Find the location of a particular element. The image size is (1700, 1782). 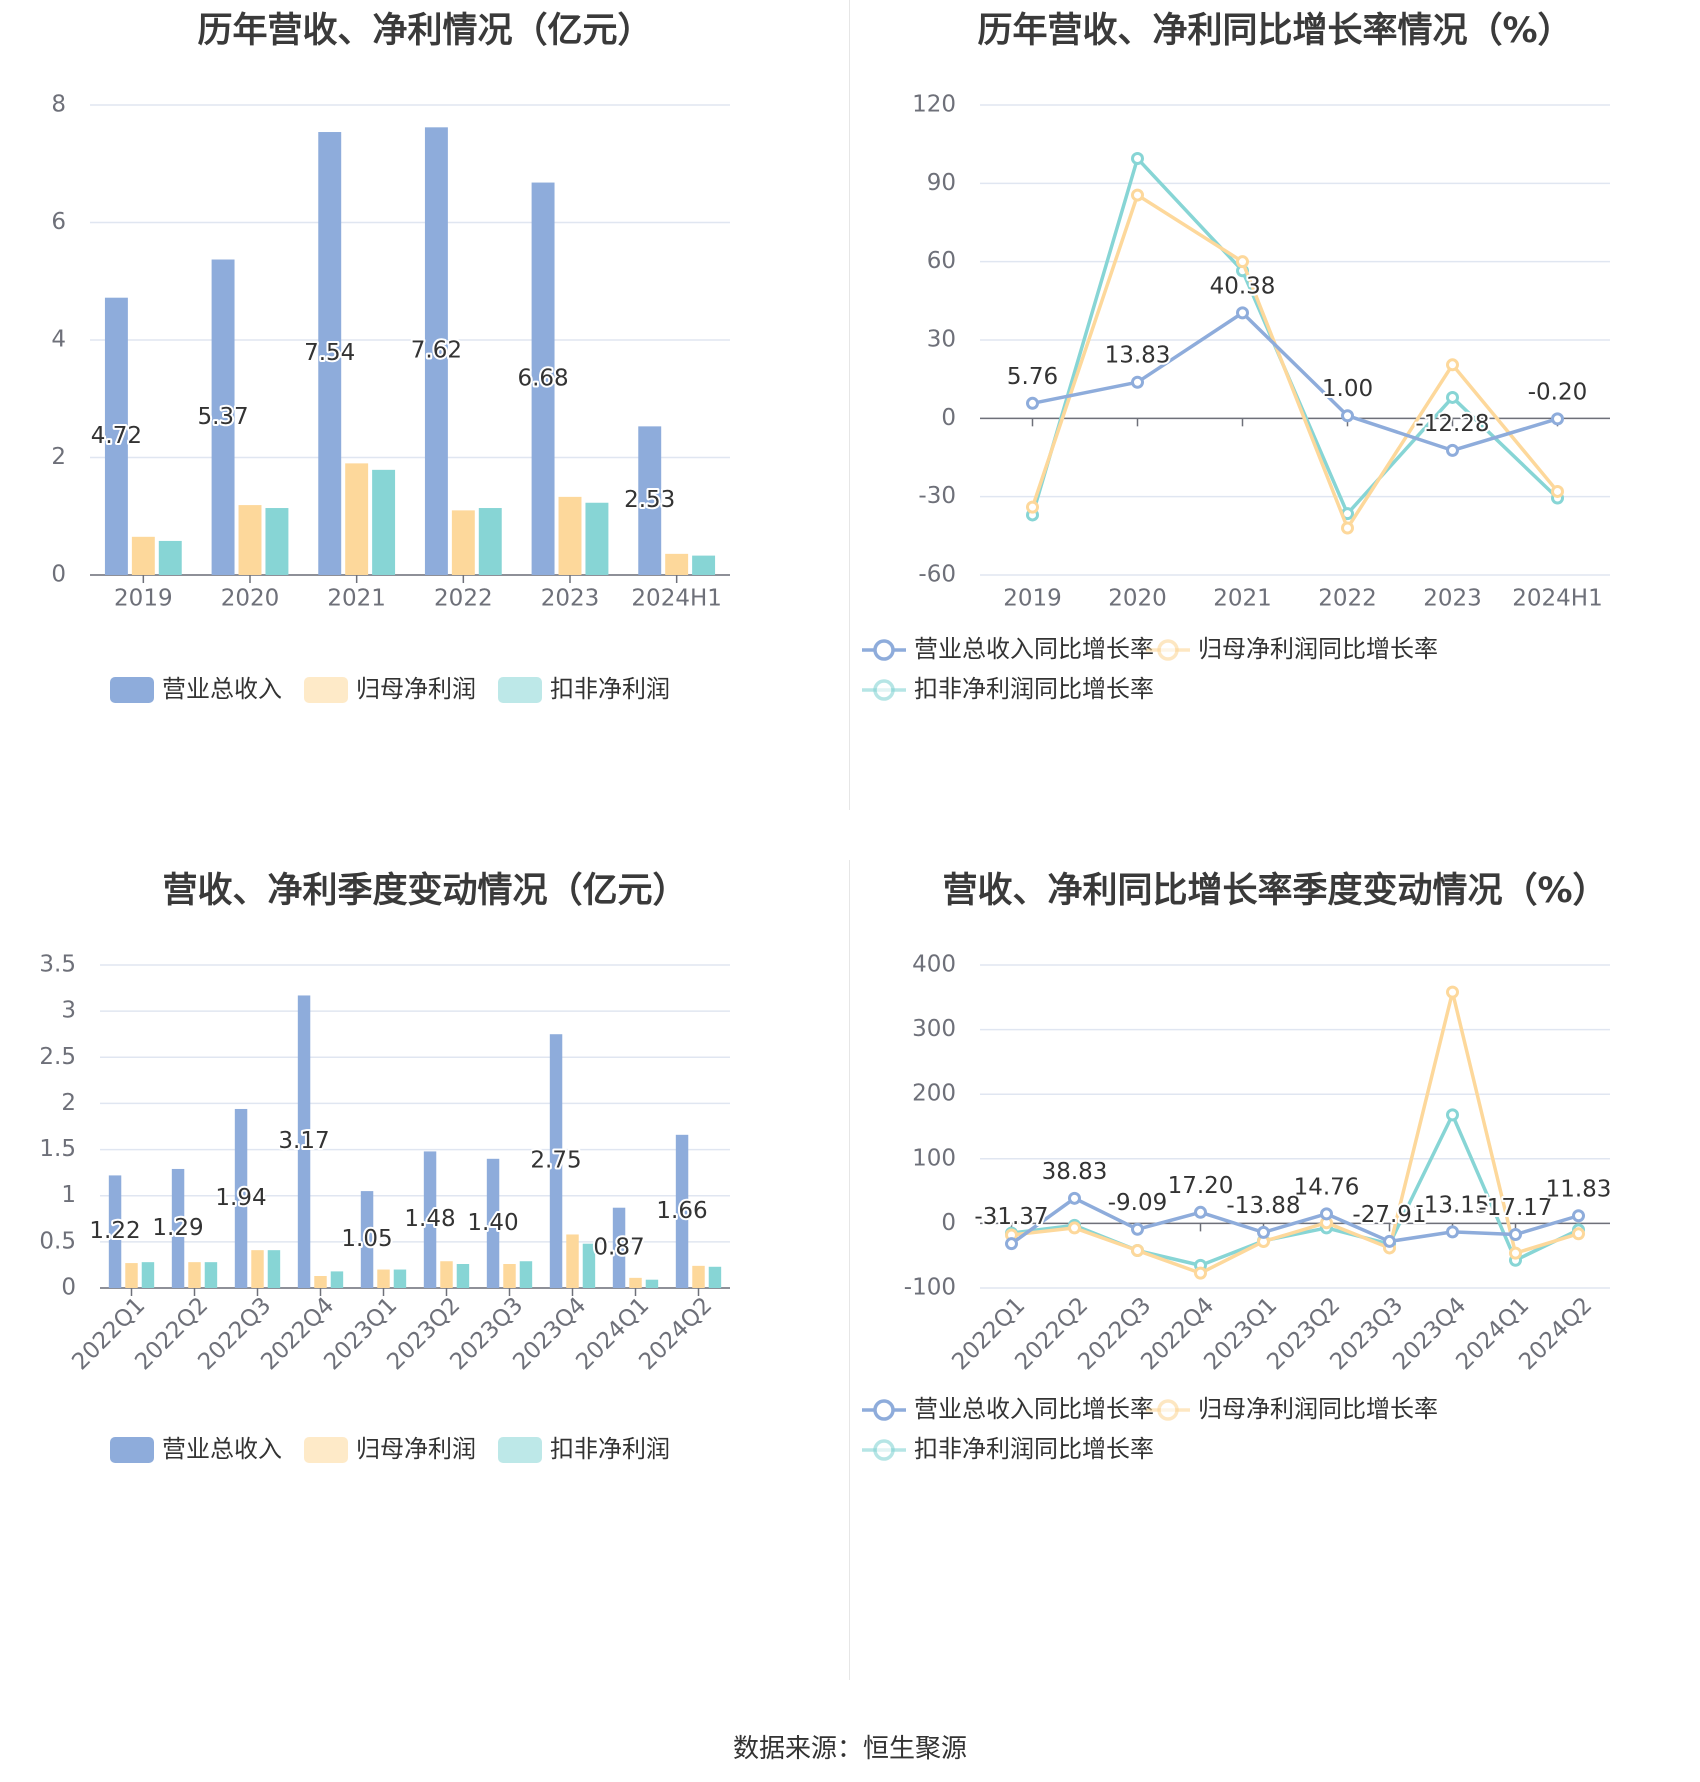

data-label: -27.91 is located at coordinates (1389, 1215).